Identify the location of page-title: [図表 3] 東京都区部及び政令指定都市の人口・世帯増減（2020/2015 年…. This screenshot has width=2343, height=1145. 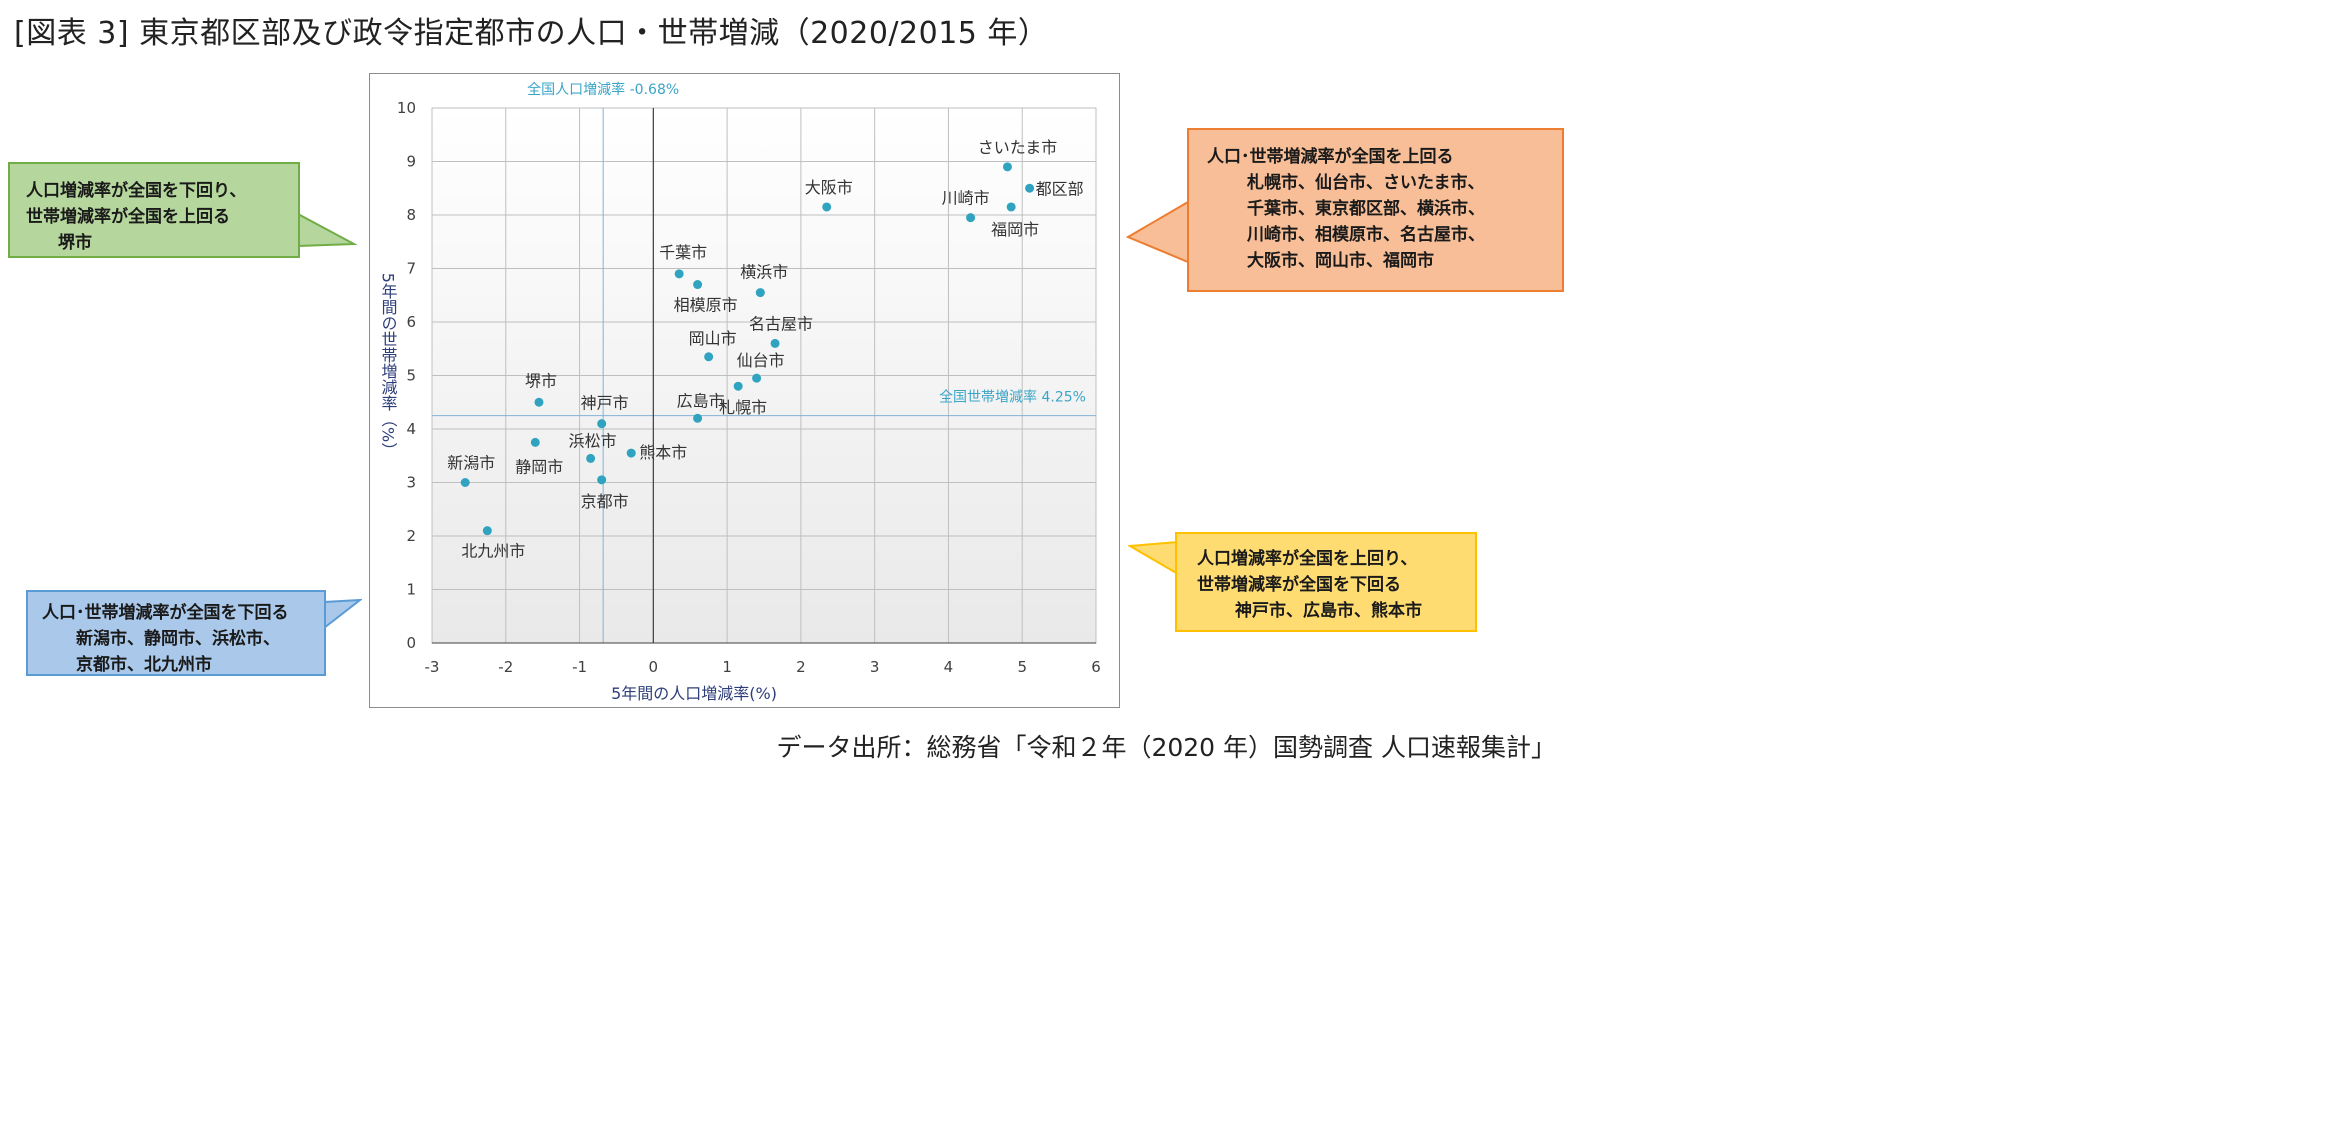
(531, 33).